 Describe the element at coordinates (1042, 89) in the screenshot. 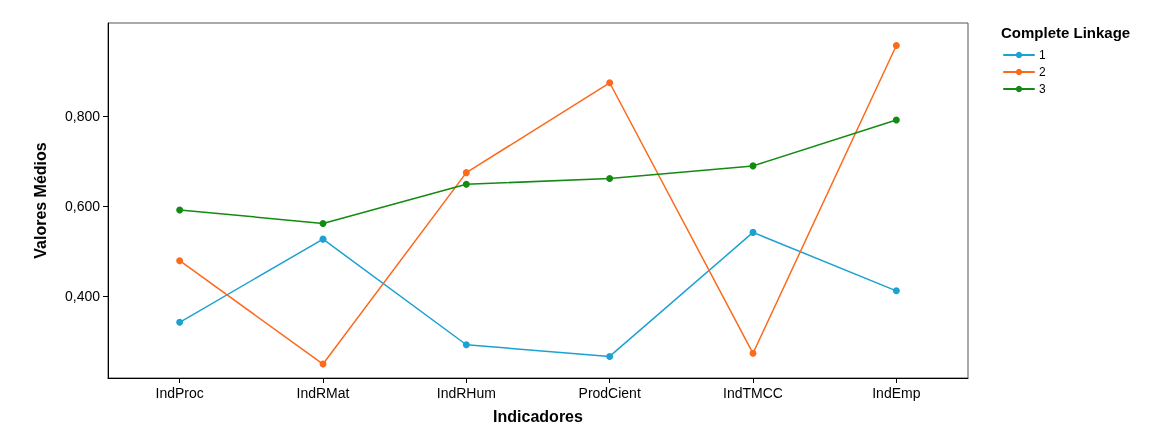

I see `legend-label: 3` at that location.